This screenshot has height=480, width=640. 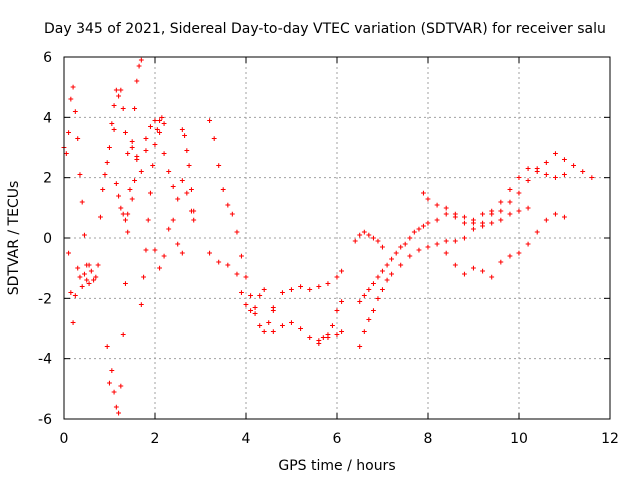 I want to click on series-arc-10: ++++++, so click(x=188, y=170).